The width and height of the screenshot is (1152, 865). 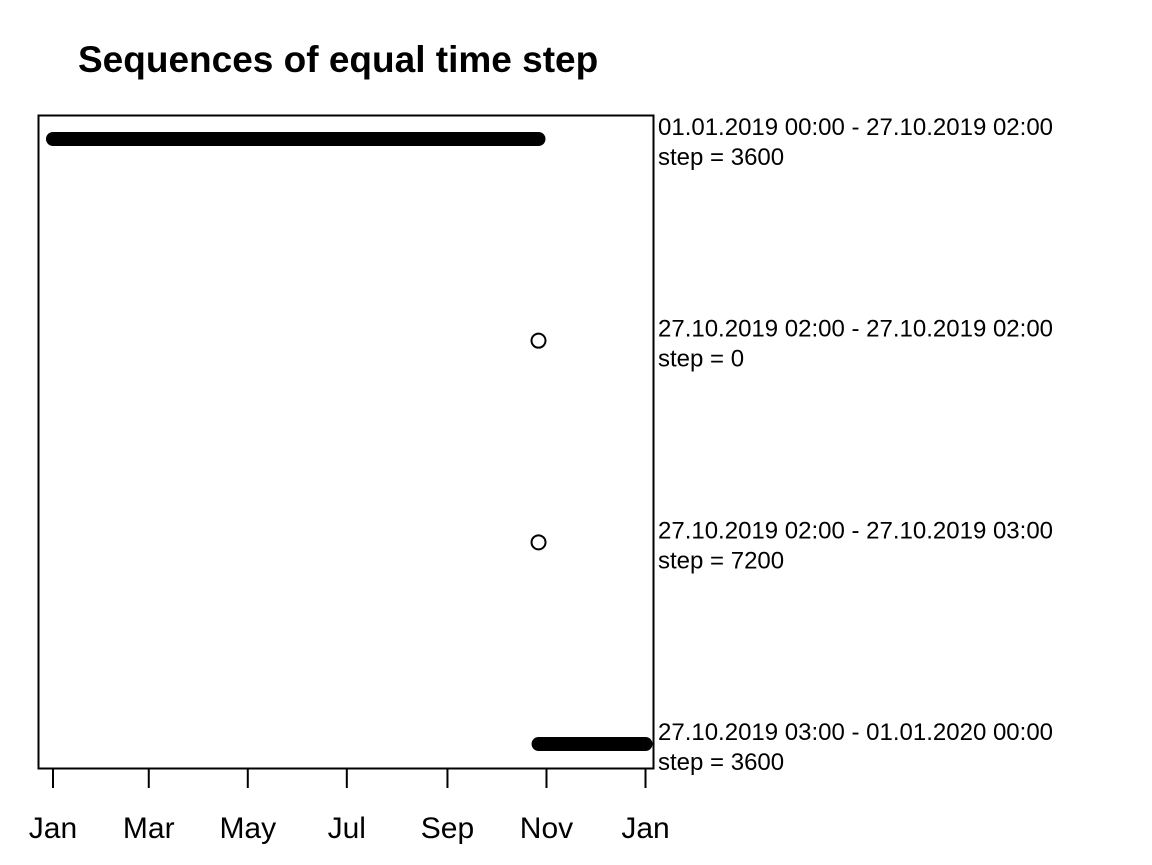 I want to click on segment-step-label: step = 7200, so click(x=721, y=560).